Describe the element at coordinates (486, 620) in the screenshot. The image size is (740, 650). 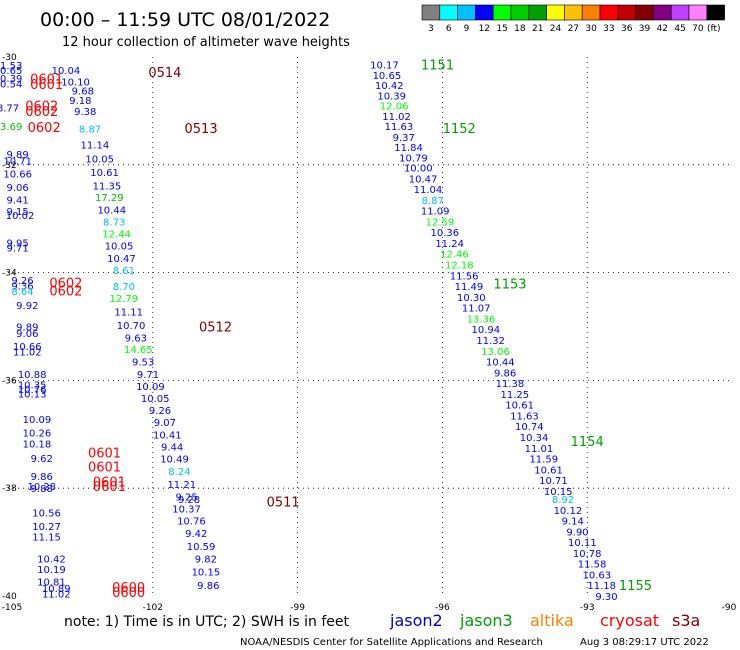
I see `satellite-name: jason3` at that location.